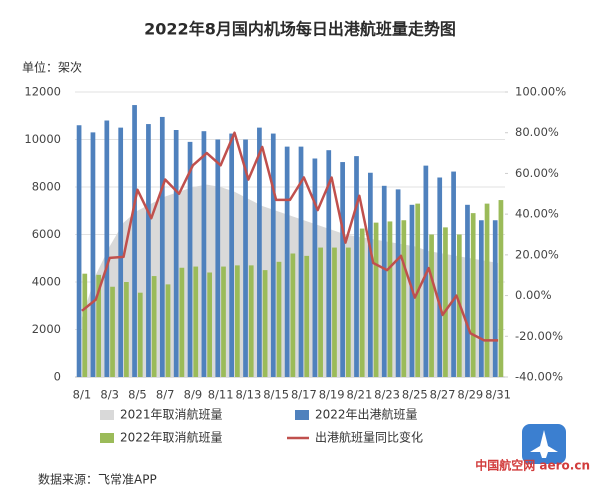 The width and height of the screenshot is (600, 500). I want to click on watermark: 中国航空网 aero.cn, so click(532, 465).